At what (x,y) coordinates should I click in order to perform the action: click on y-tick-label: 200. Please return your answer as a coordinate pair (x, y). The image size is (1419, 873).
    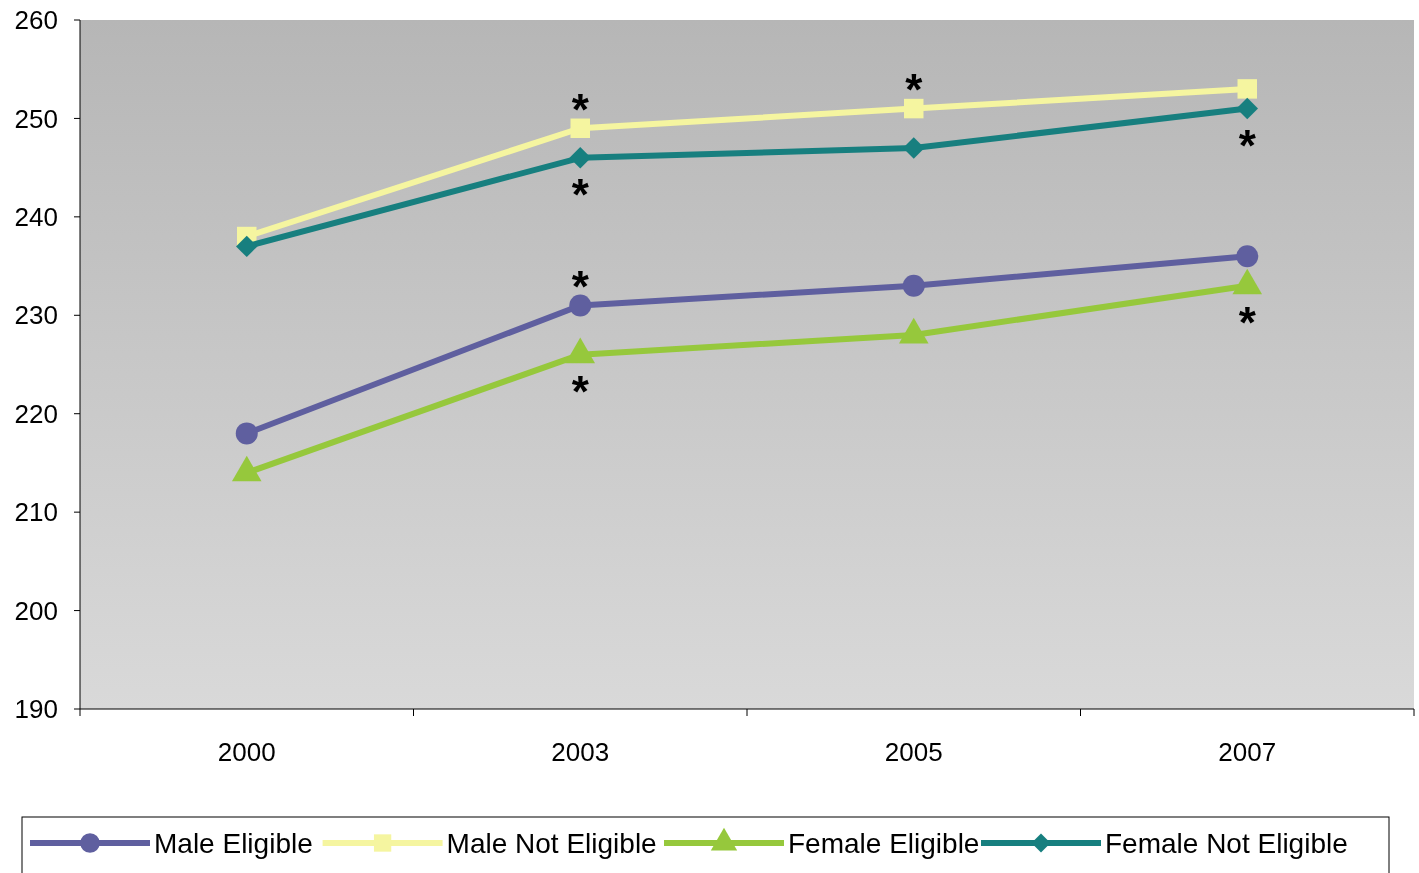
    Looking at the image, I should click on (36, 610).